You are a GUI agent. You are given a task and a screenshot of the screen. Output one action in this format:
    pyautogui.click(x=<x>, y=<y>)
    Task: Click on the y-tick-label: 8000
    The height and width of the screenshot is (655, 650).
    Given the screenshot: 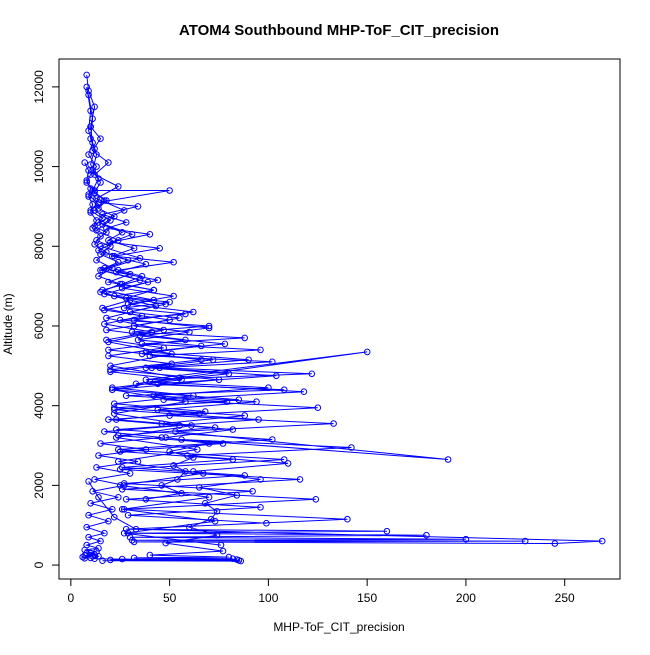 What is the action you would take?
    pyautogui.click(x=39, y=246)
    